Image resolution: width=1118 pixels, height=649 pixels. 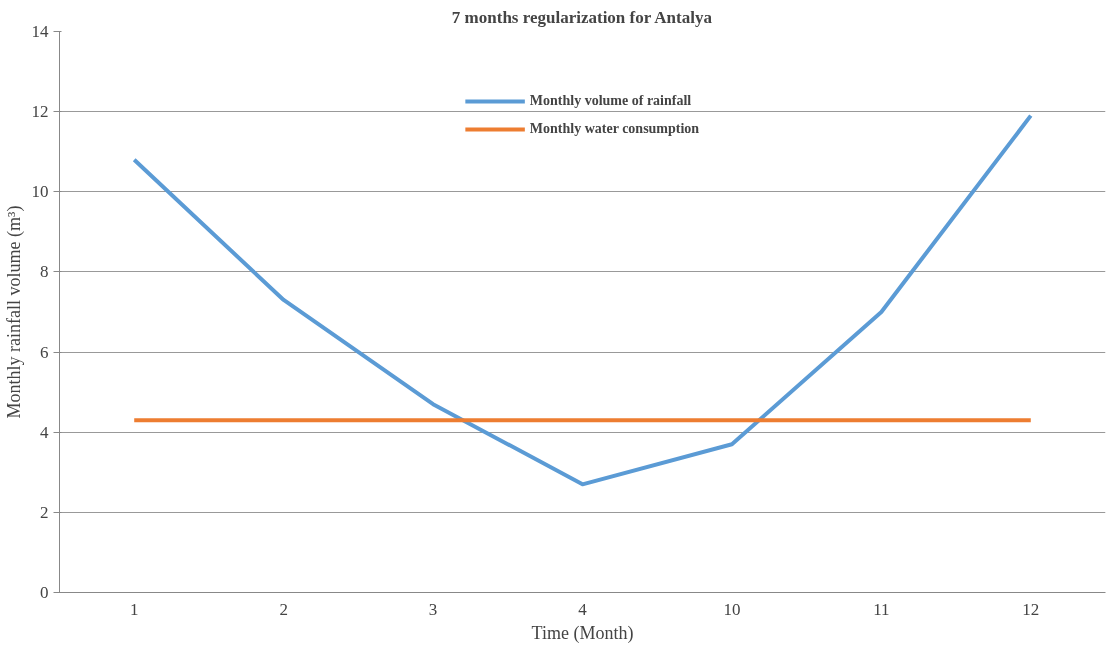 I want to click on x-tick-label: 4, so click(x=583, y=609).